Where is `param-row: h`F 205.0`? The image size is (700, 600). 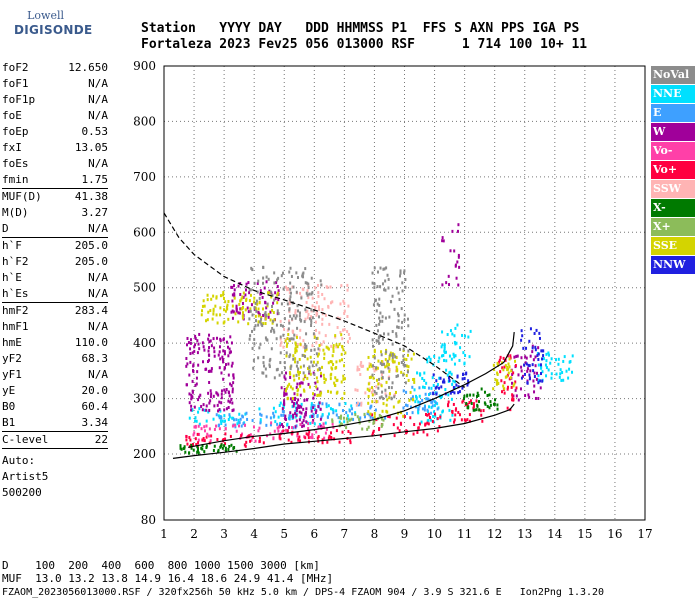 param-row: h`F 205.0 is located at coordinates (55, 246).